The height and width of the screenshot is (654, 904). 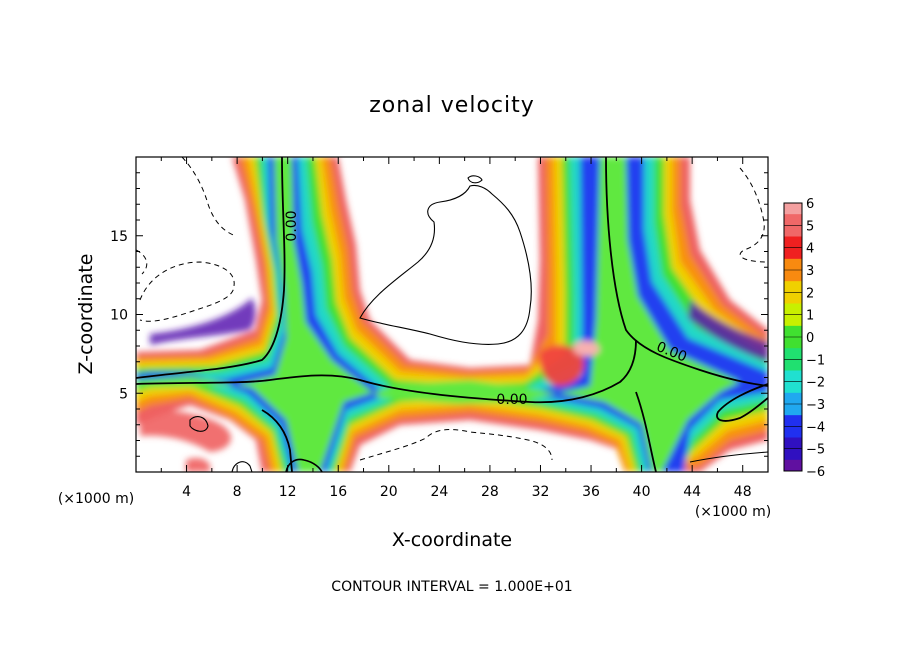 I want to click on contour-zero-right, so click(x=686, y=272).